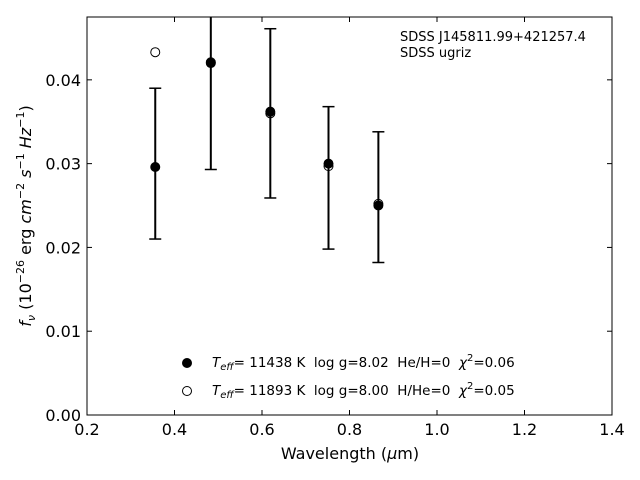 The height and width of the screenshot is (480, 640). I want to click on legend-2-params: = 11893 K log g=8.00 H/He=0, so click(346, 391).